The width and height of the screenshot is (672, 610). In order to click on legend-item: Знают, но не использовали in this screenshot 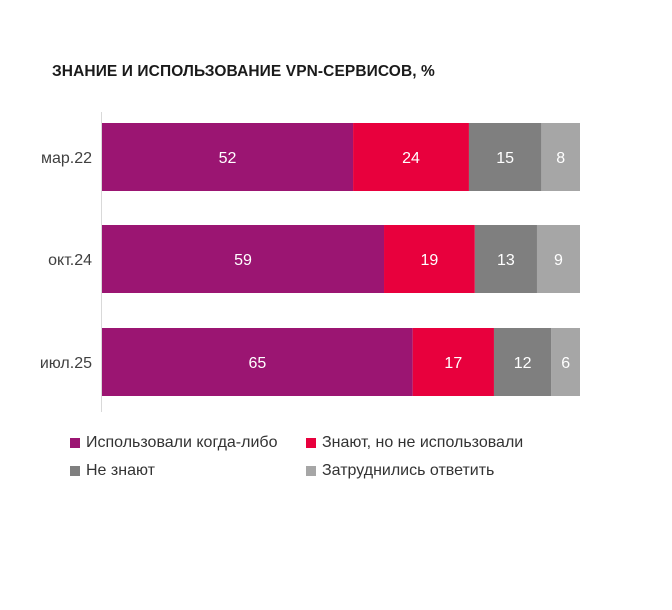, I will do `click(414, 443)`.